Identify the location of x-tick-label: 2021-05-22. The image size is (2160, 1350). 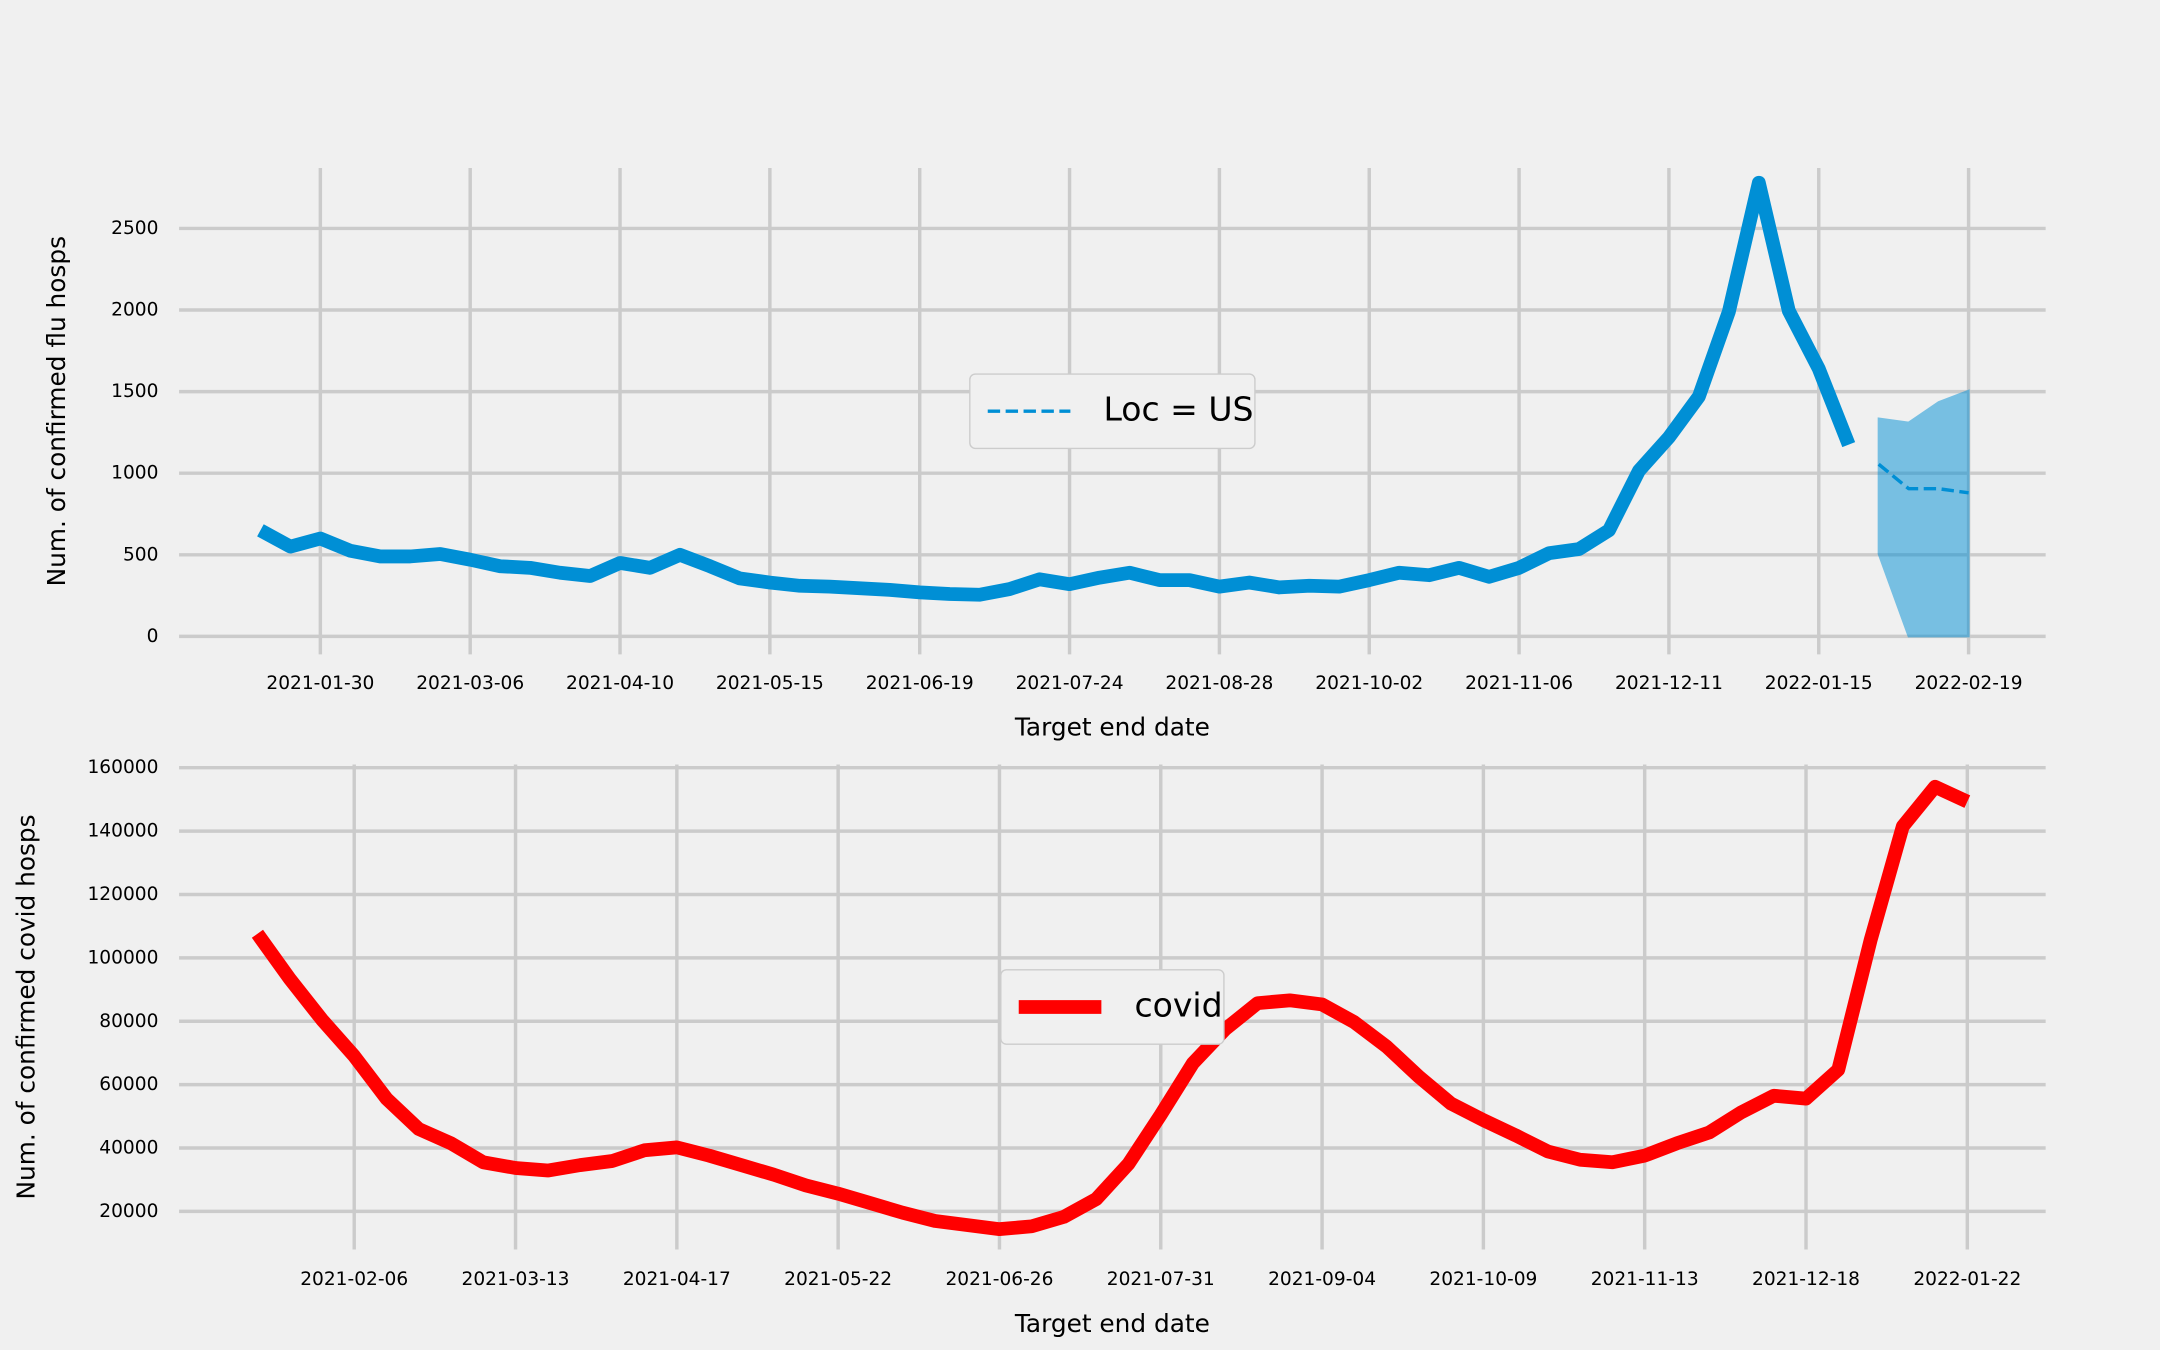
(838, 1279).